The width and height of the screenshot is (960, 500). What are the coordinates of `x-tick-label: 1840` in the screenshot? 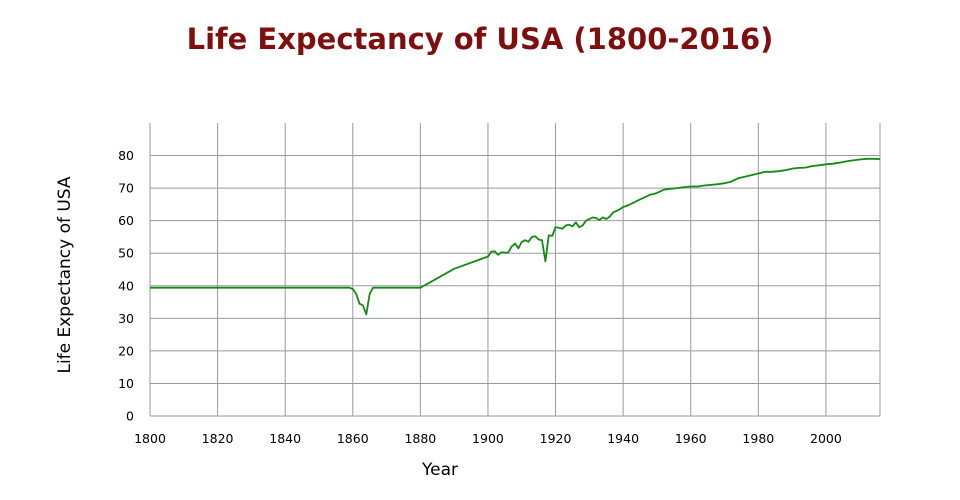 It's located at (285, 438).